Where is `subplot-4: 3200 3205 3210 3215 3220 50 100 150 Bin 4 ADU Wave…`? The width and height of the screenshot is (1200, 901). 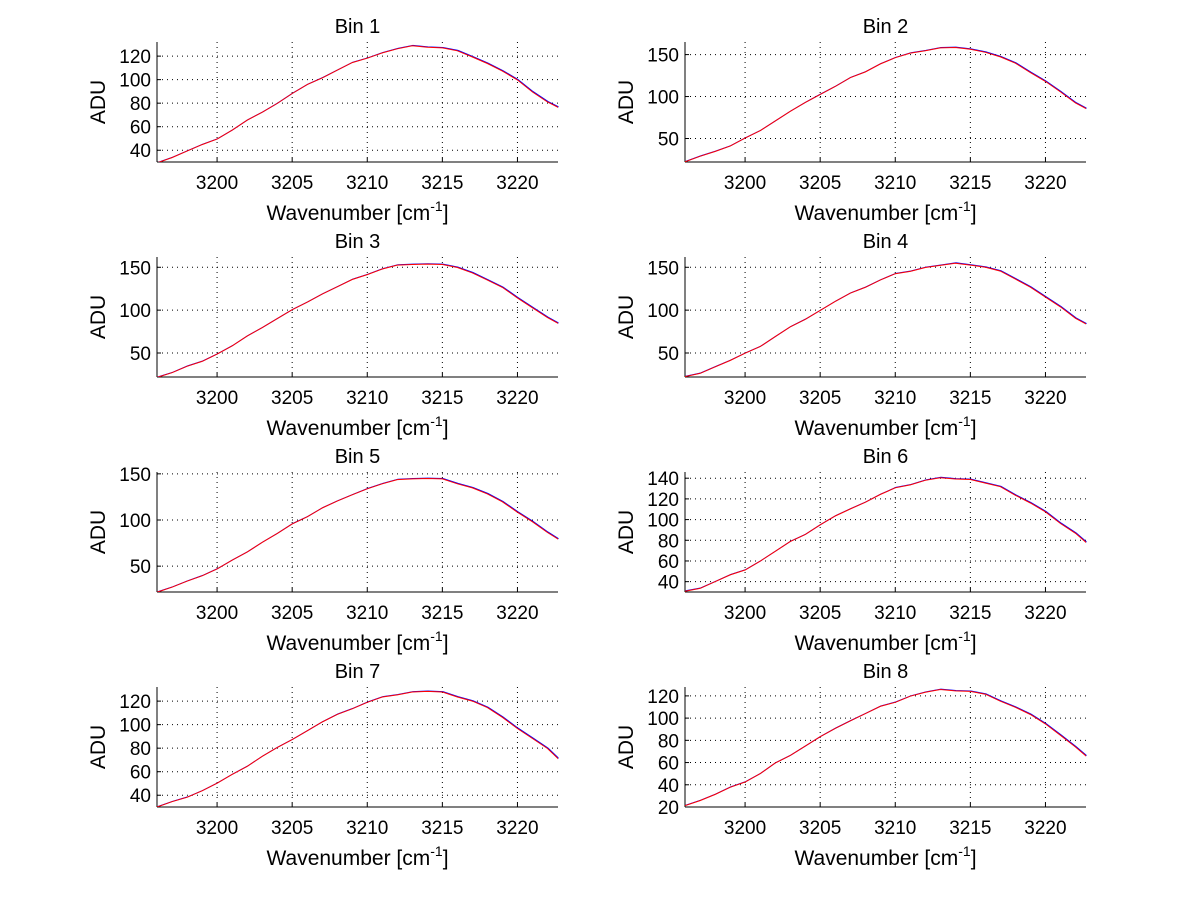 subplot-4: 3200 3205 3210 3215 3220 50 100 150 Bin 4 ADU Wave… is located at coordinates (851, 335).